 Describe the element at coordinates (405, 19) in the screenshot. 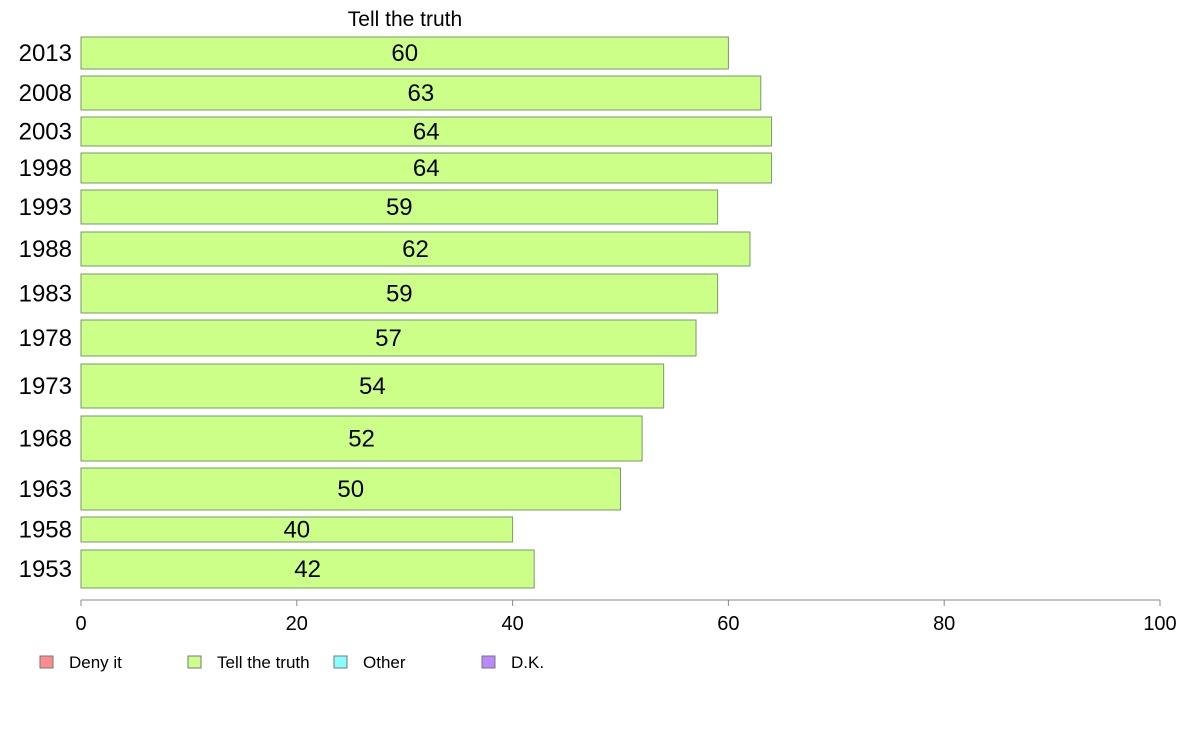

I see `chart-title: Tell the truth` at that location.